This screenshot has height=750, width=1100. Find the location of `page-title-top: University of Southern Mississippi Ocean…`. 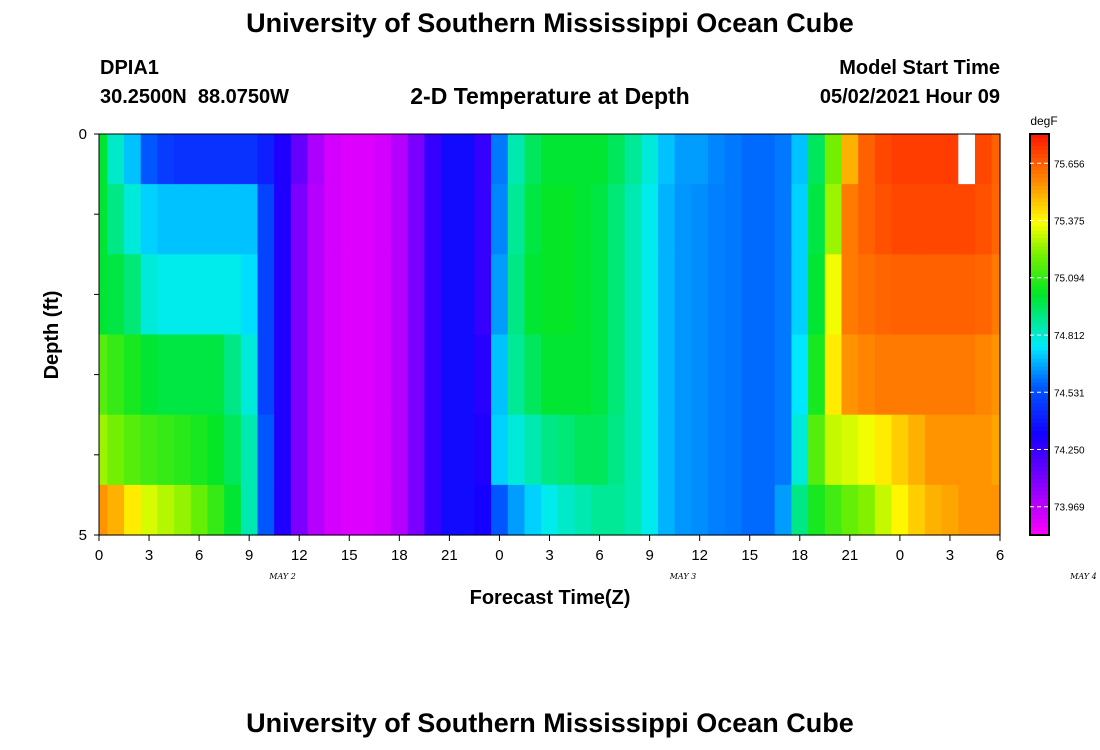

page-title-top: University of Southern Mississippi Ocean… is located at coordinates (550, 23).